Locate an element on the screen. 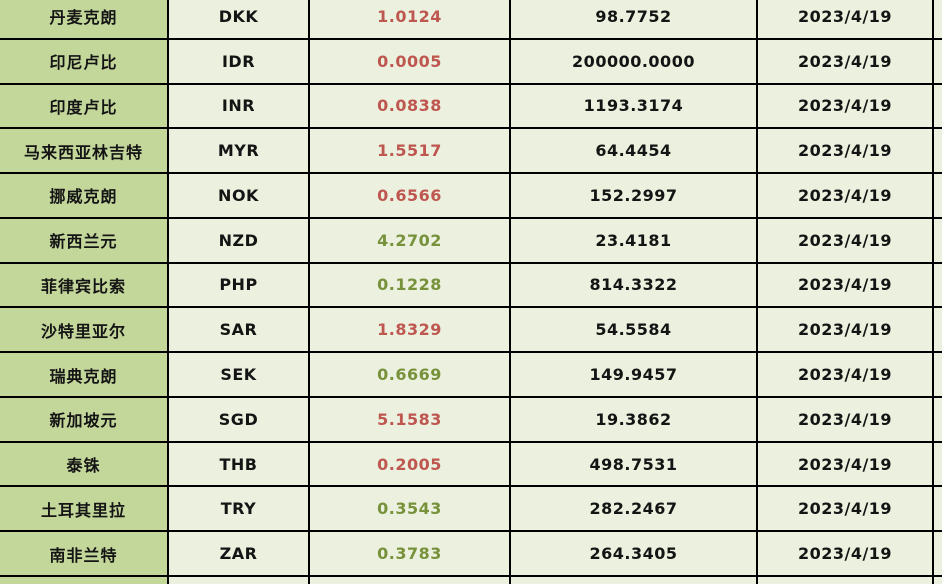 The image size is (942, 584). currency-code-cell: INR is located at coordinates (239, 107).